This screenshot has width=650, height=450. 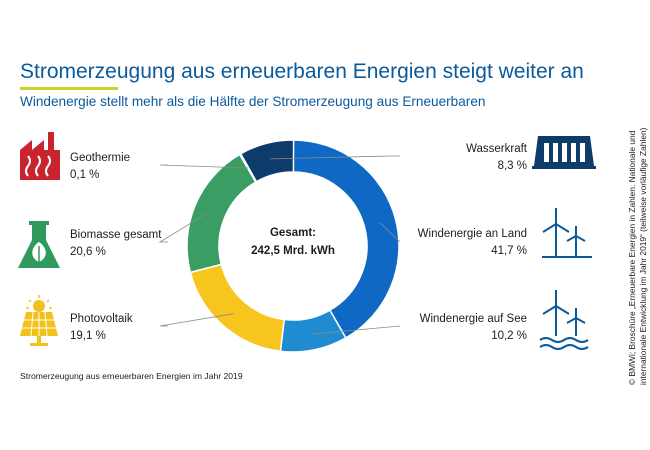 What do you see at coordinates (567, 233) in the screenshot?
I see `wind-turbine-icon` at bounding box center [567, 233].